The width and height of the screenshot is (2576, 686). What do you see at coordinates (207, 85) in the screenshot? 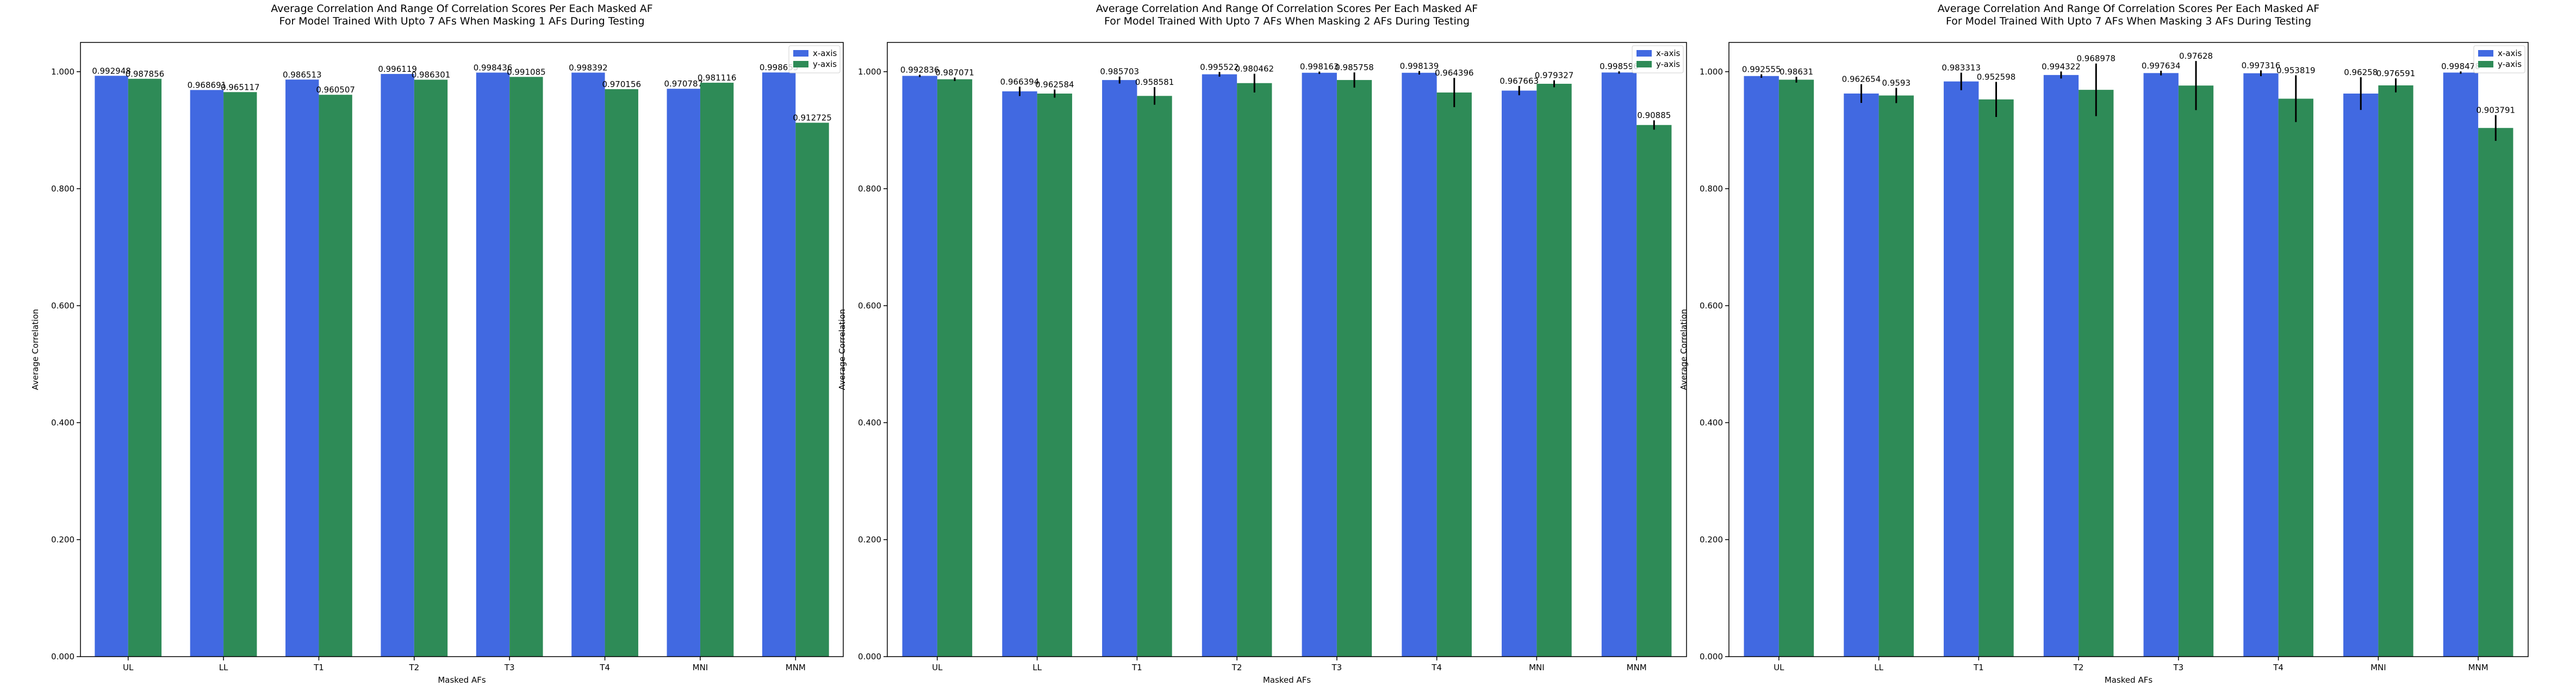
I see `data-label-x-axis-LL: 0.968691` at bounding box center [207, 85].